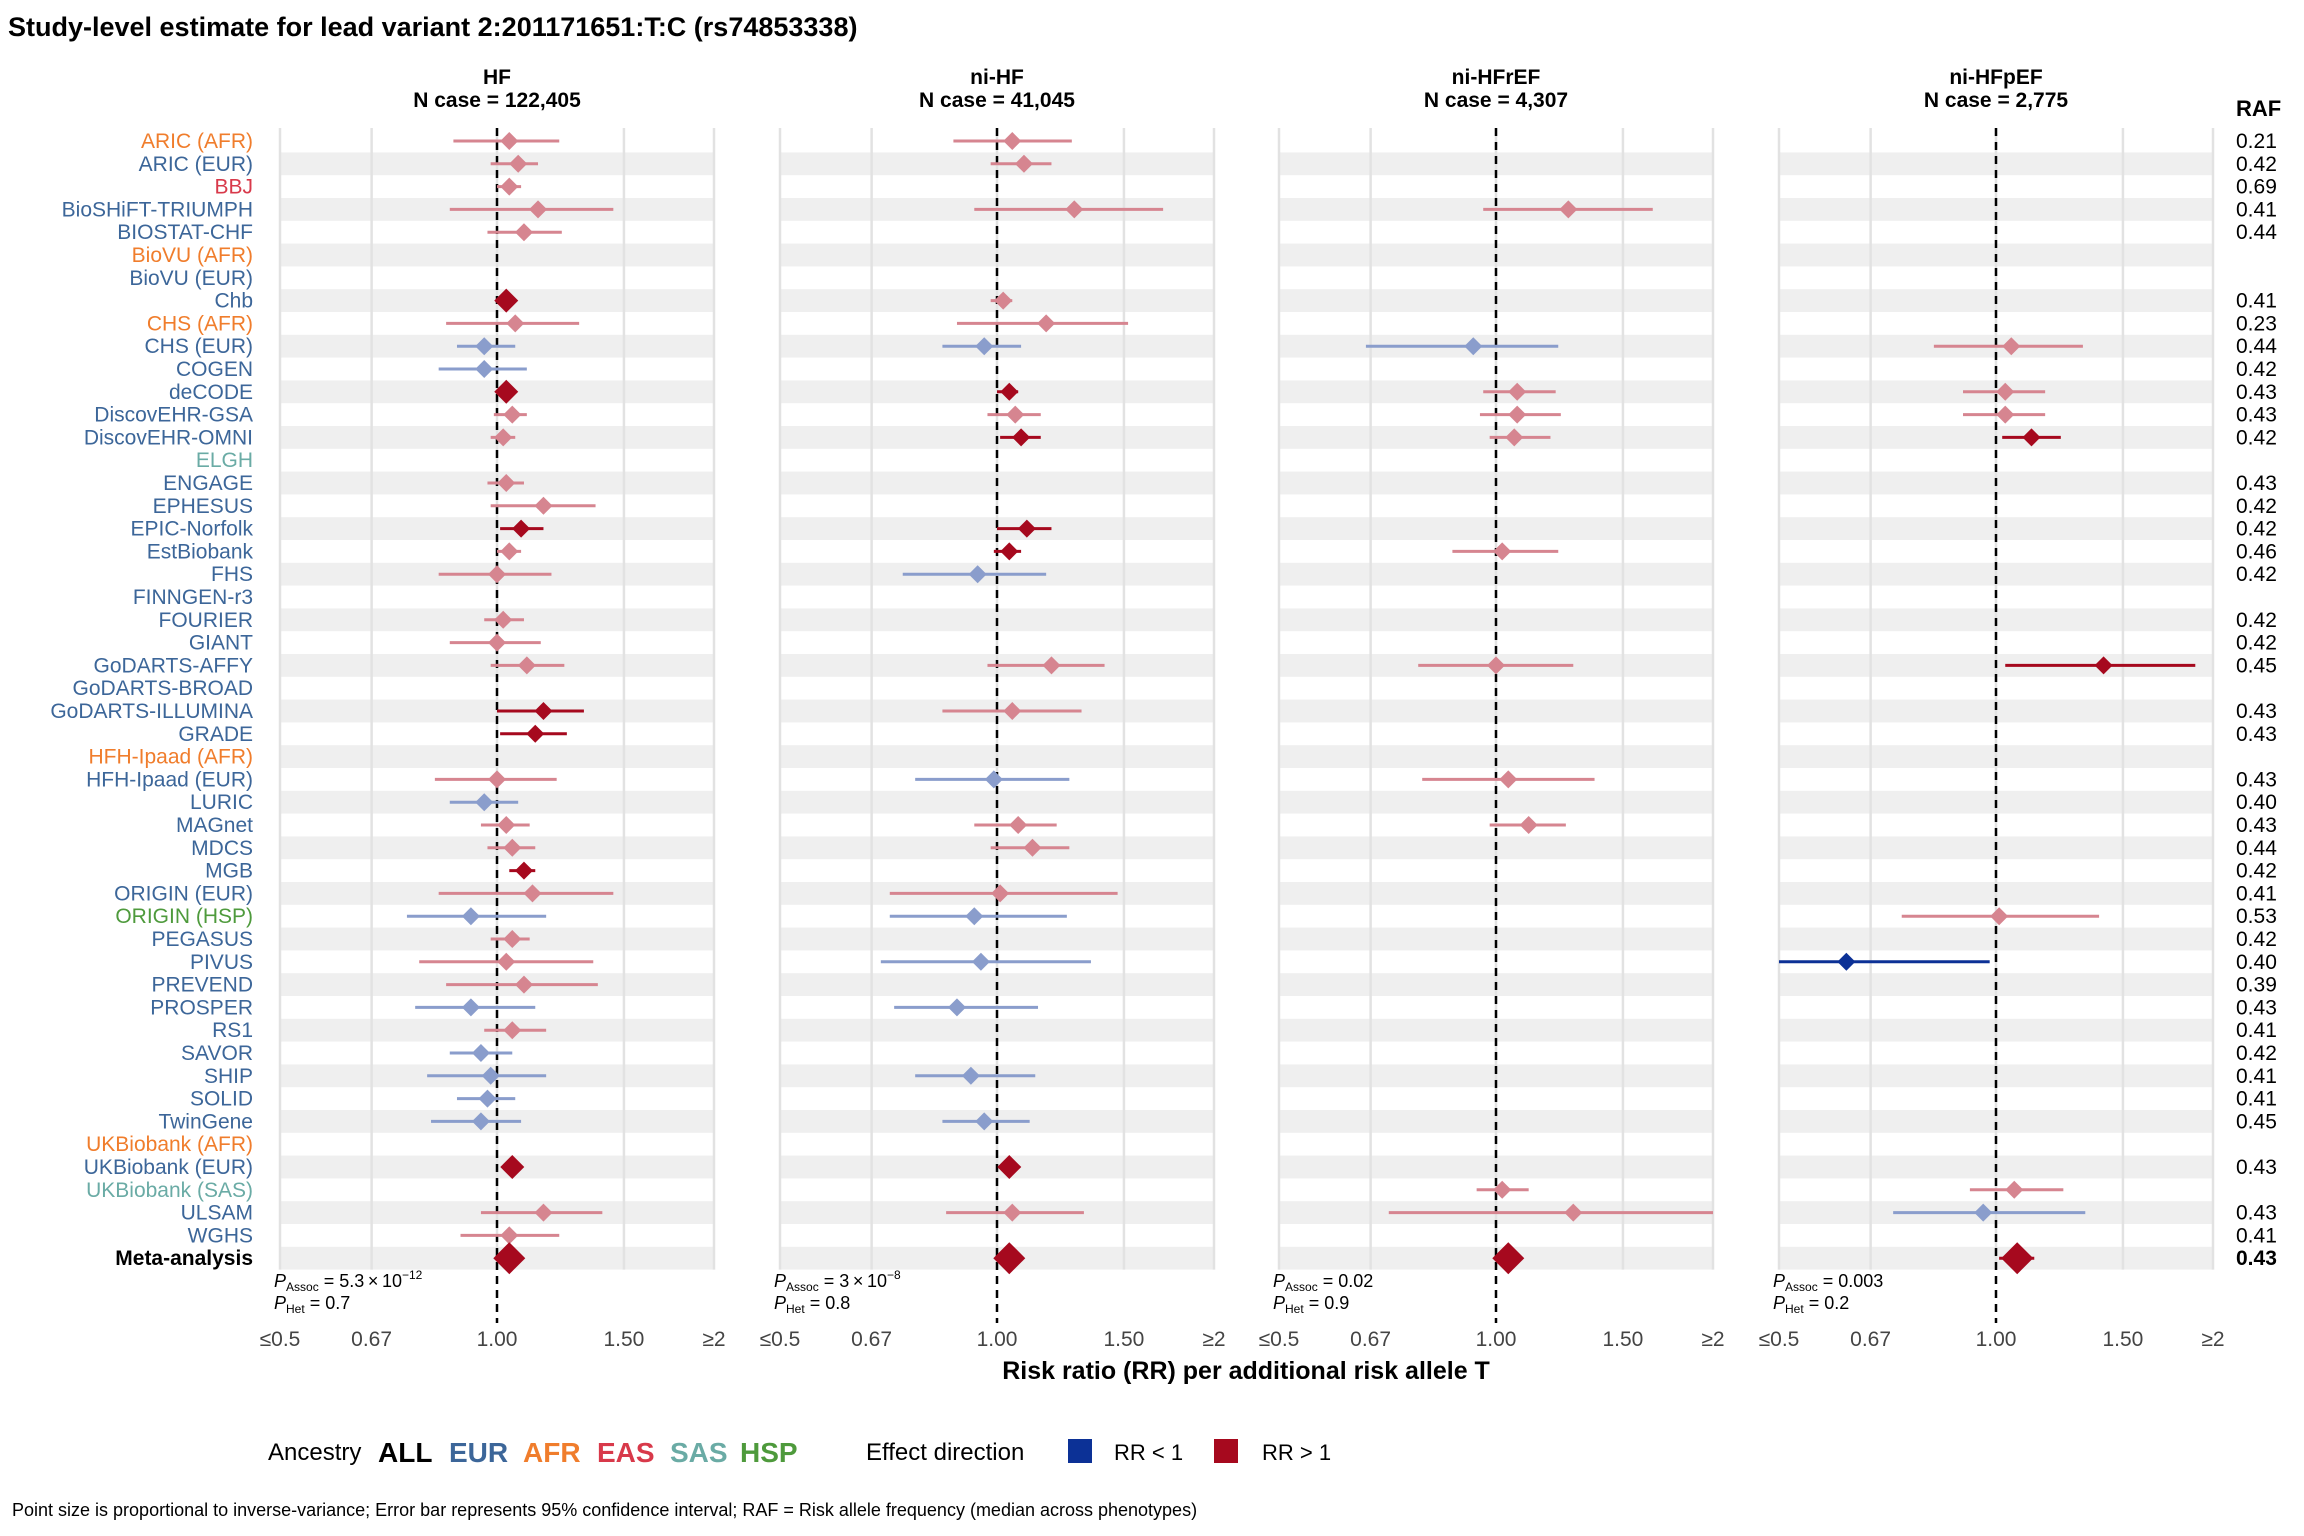 This screenshot has width=2304, height=1536. Describe the element at coordinates (699, 1452) in the screenshot. I see `legend-ancestry-sas: SAS` at that location.